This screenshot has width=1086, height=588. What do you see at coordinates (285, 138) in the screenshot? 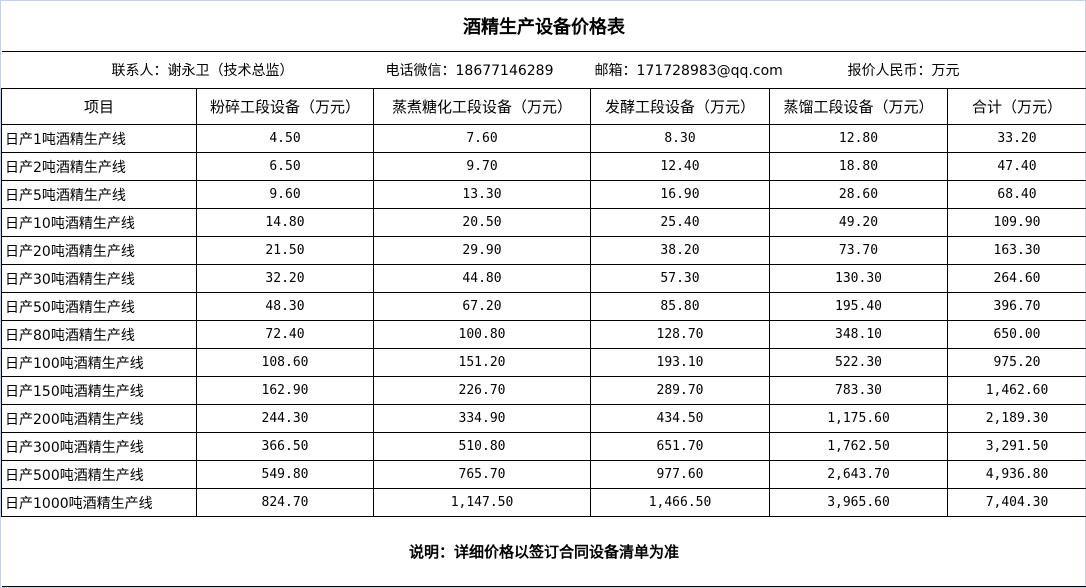
I see `price-cell: 4.50` at bounding box center [285, 138].